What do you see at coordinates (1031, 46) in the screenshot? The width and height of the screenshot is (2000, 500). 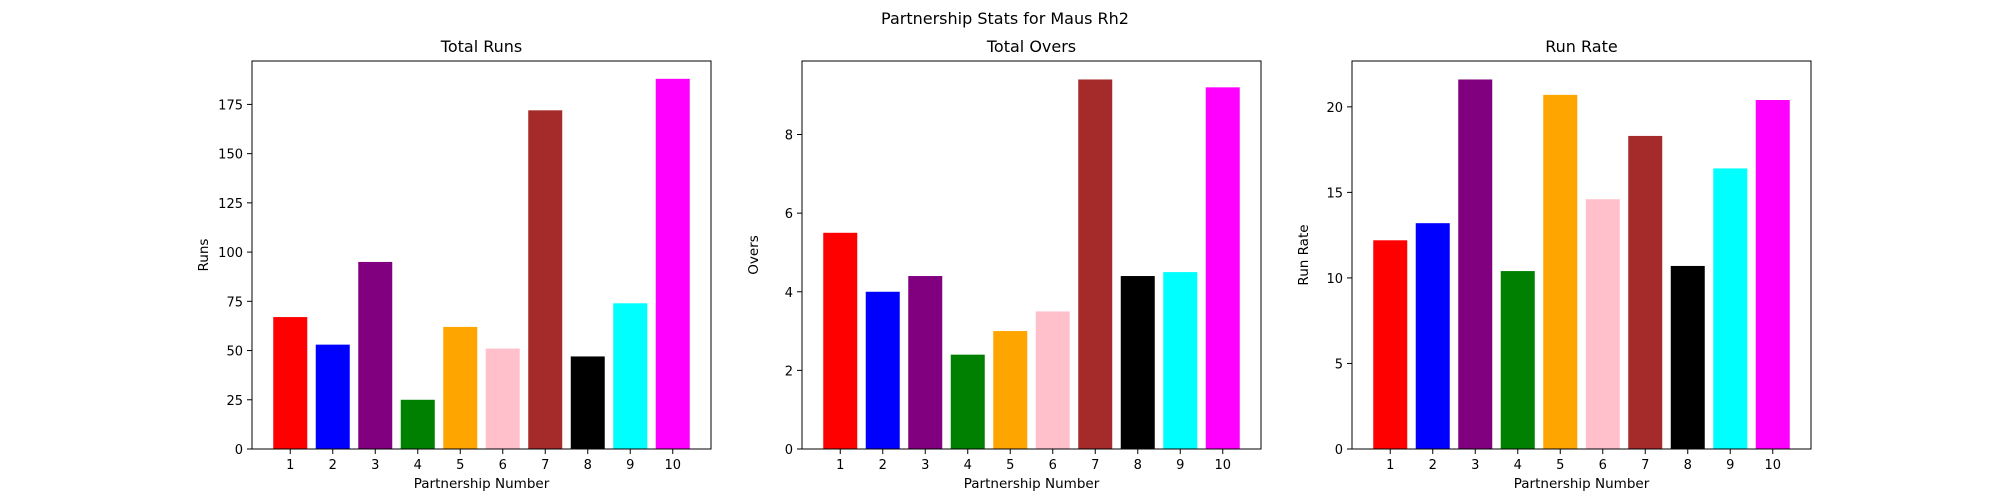 I see `total-overs-title: Total Overs` at bounding box center [1031, 46].